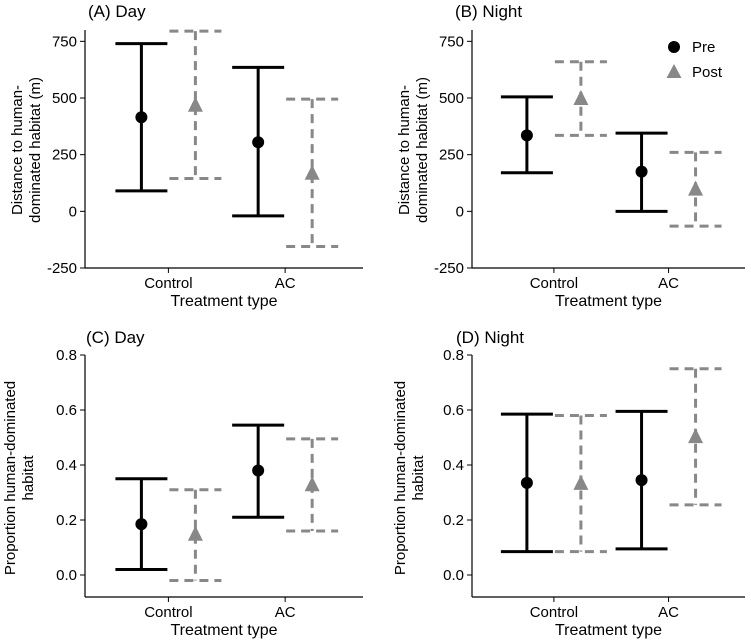 The image size is (751, 642). Describe the element at coordinates (490, 337) in the screenshot. I see `panel-title: (D) Night` at that location.